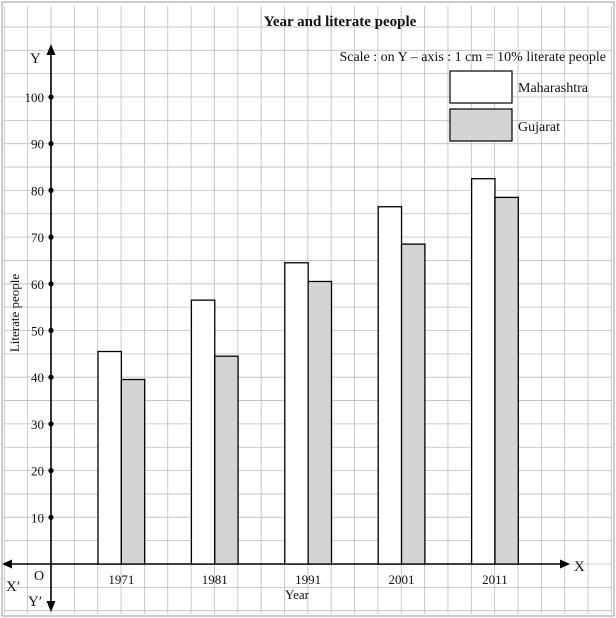 Image resolution: width=616 pixels, height=618 pixels. I want to click on bar-maharashtra-2011, so click(483, 371).